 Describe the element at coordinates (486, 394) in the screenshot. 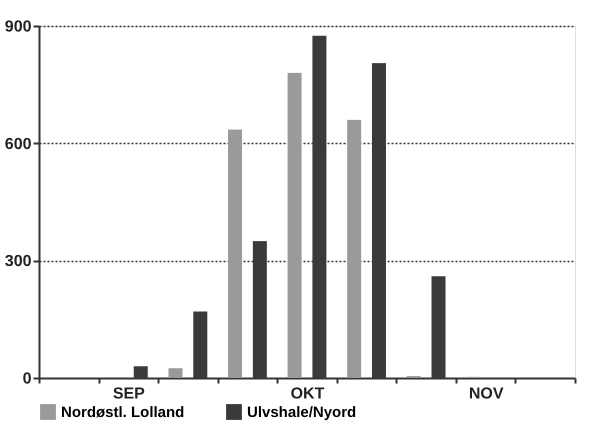

I see `x-tick-label: NOV` at that location.